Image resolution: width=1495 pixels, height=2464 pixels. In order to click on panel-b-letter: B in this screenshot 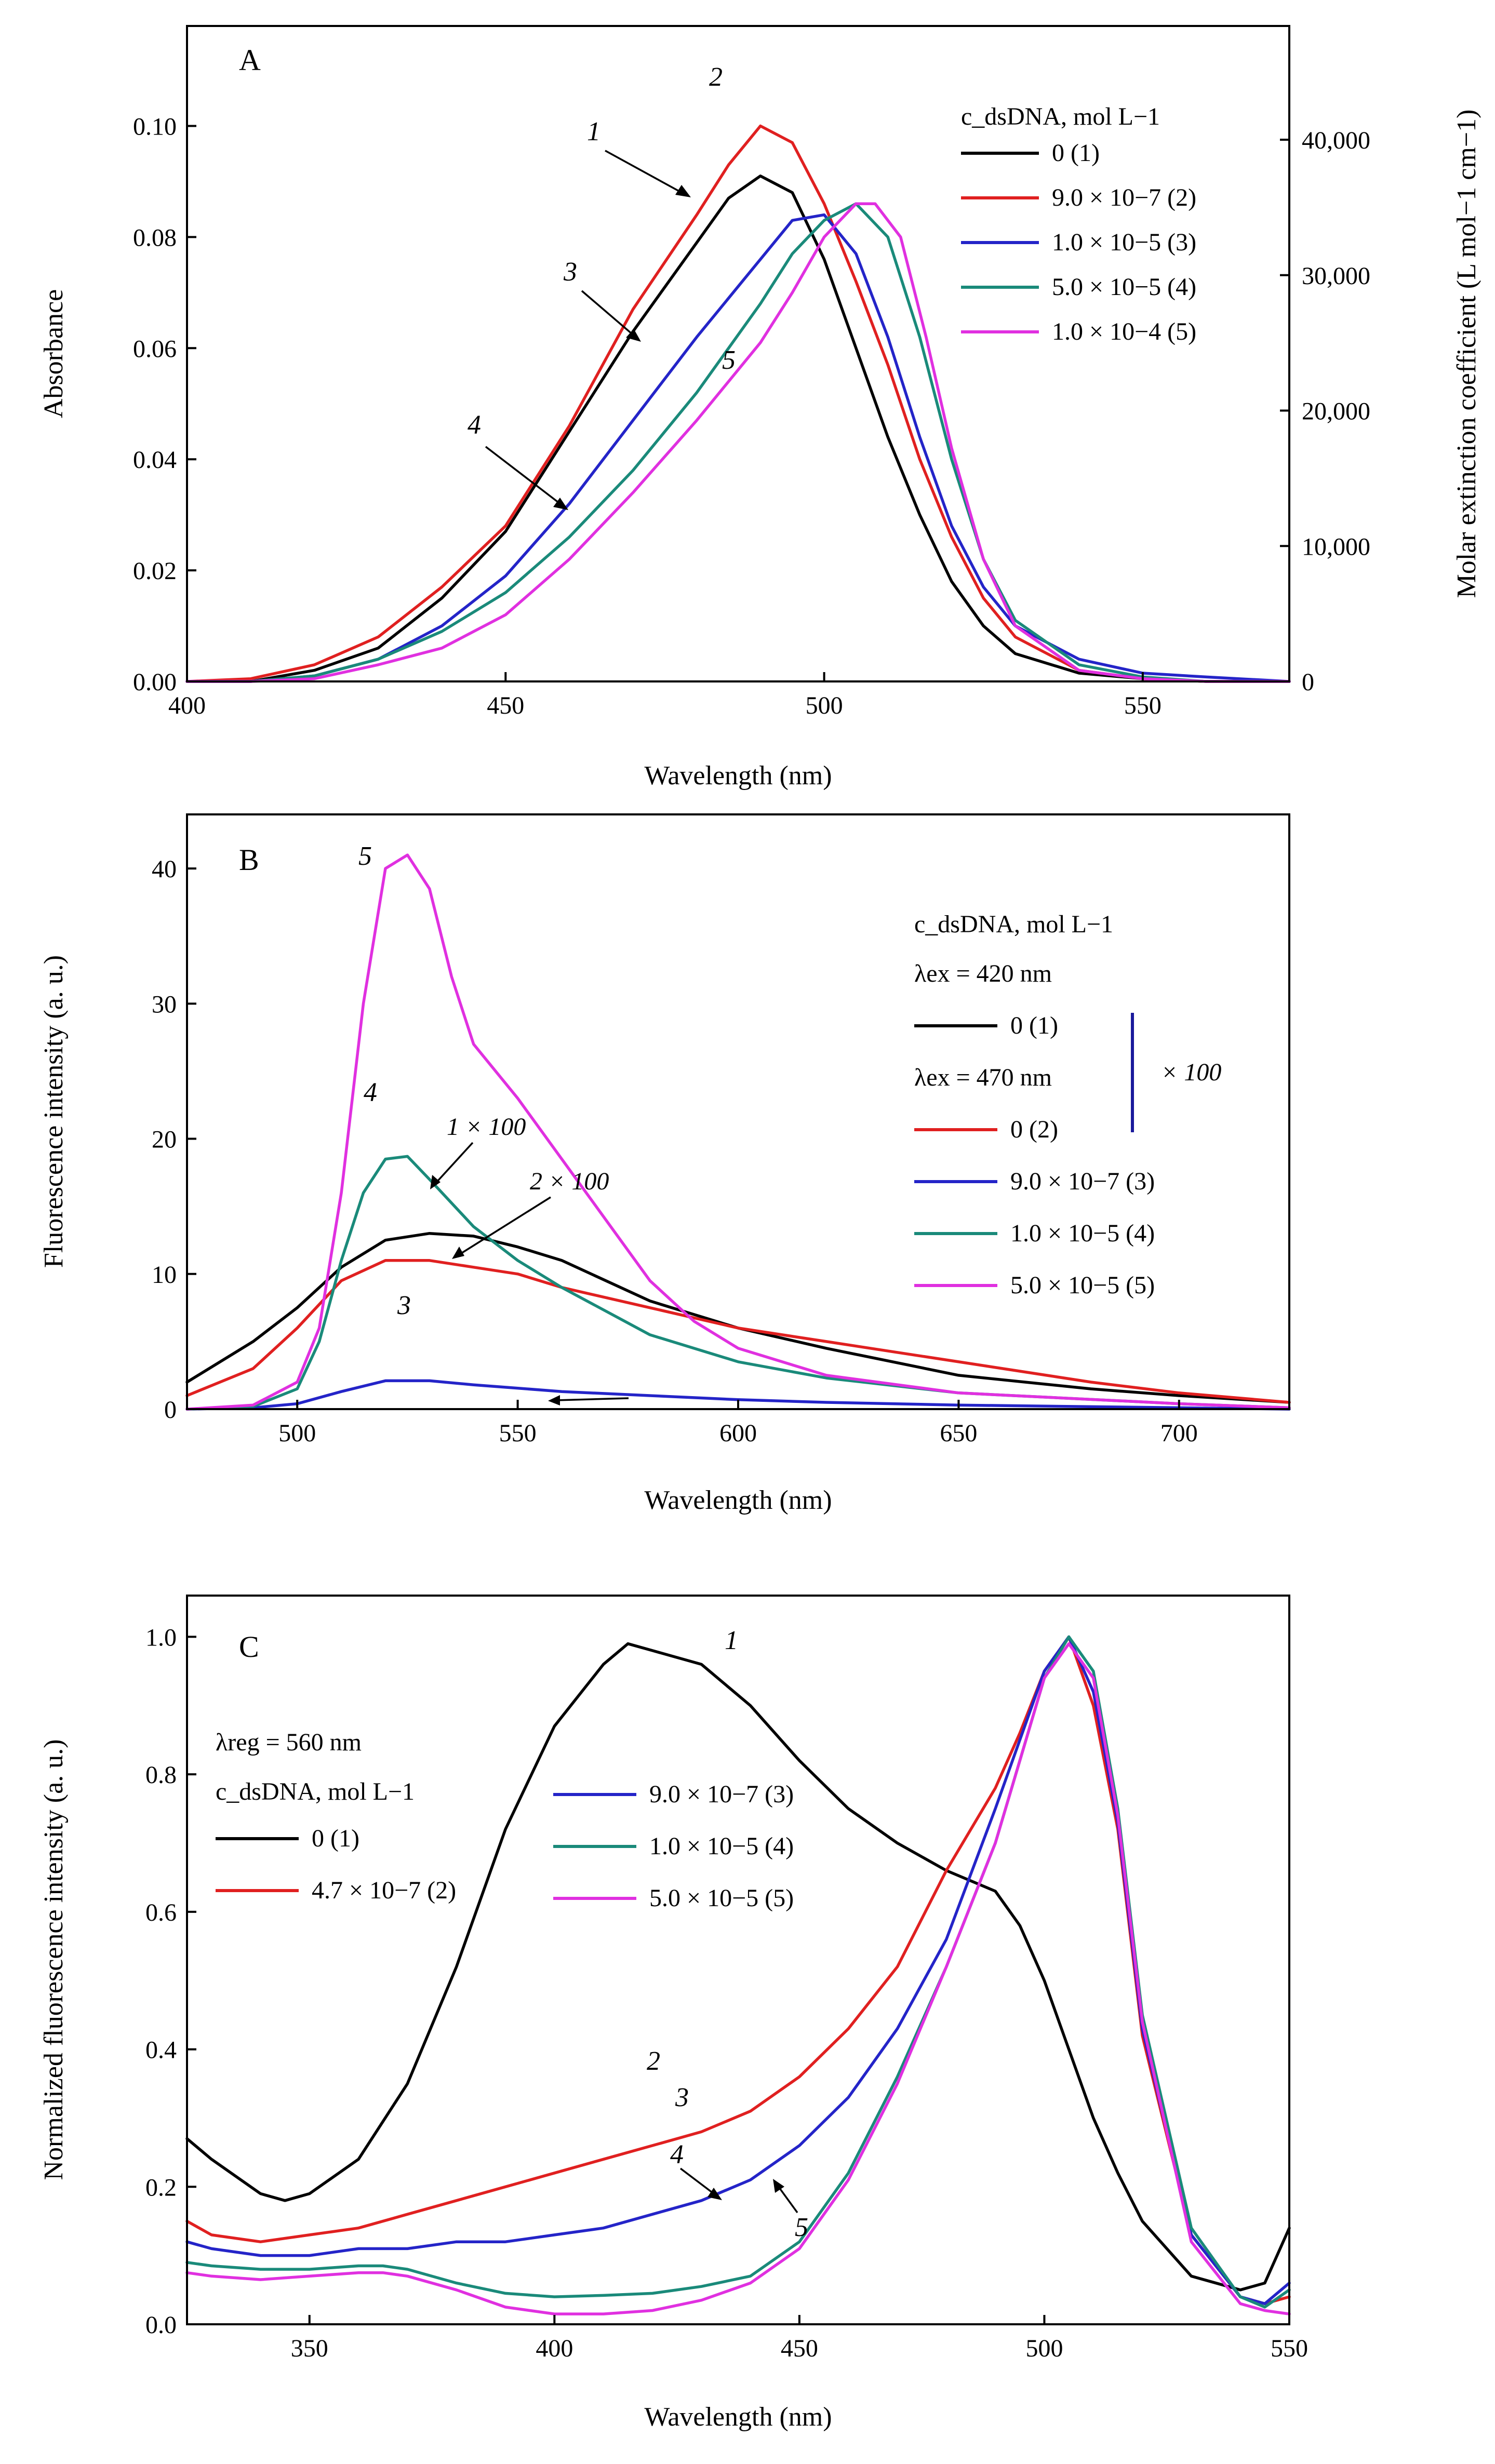, I will do `click(249, 860)`.